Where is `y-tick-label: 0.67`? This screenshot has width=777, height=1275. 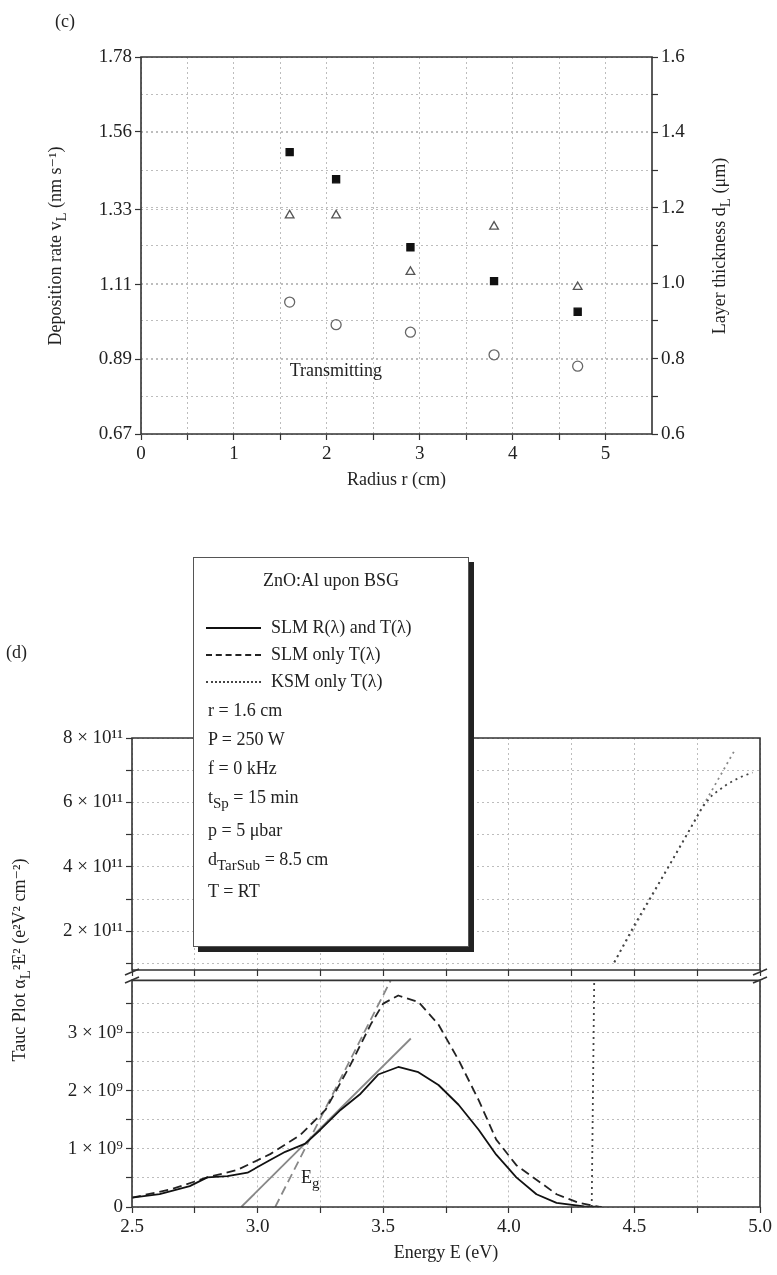 y-tick-label: 0.67 is located at coordinates (115, 432).